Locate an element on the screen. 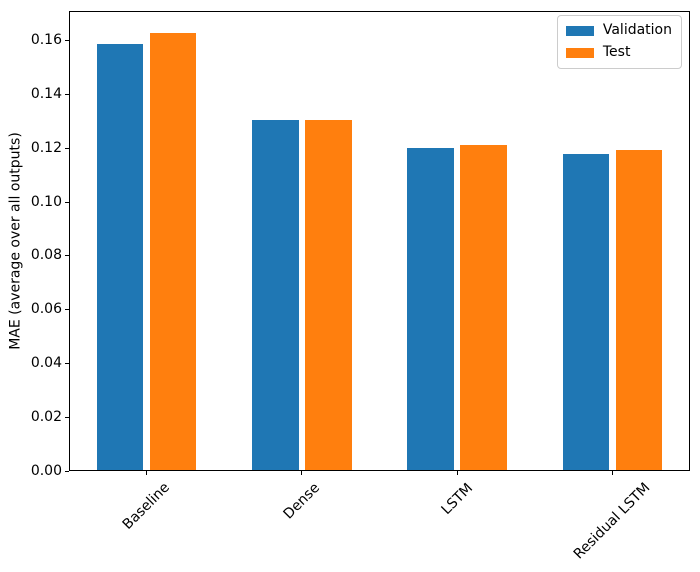  legend: Validation Test is located at coordinates (619, 42).